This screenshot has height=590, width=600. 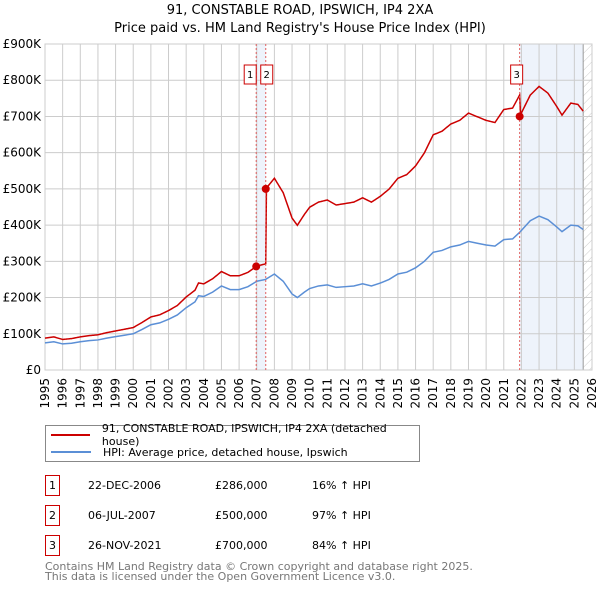 I want to click on x-tick-label: 2010, so click(x=310, y=393).